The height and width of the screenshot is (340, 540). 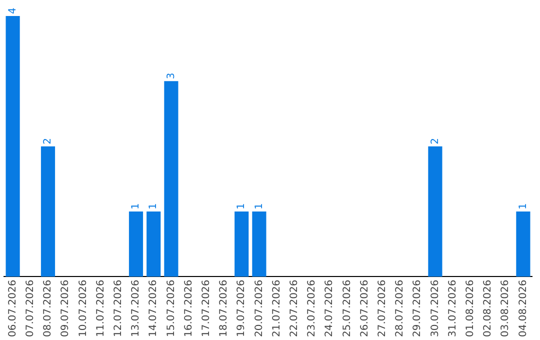 I want to click on x-tick-label: 28.07.2026, so click(x=400, y=309).